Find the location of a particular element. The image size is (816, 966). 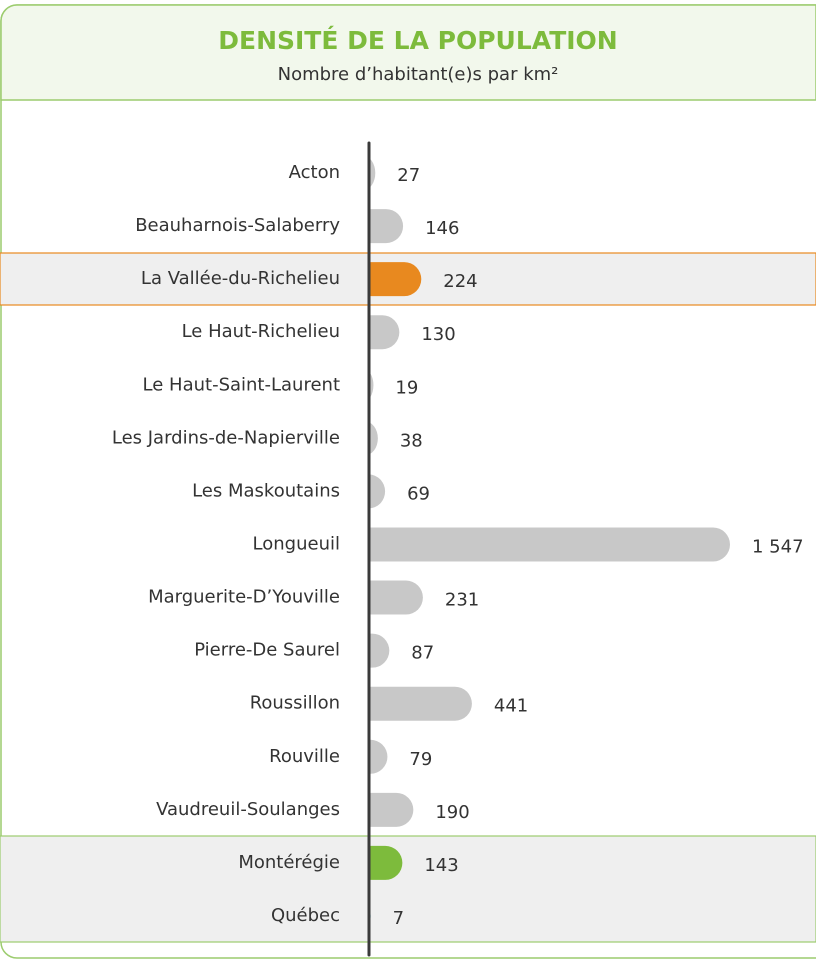

category-label: Marguerite-D’Youville is located at coordinates (244, 597).